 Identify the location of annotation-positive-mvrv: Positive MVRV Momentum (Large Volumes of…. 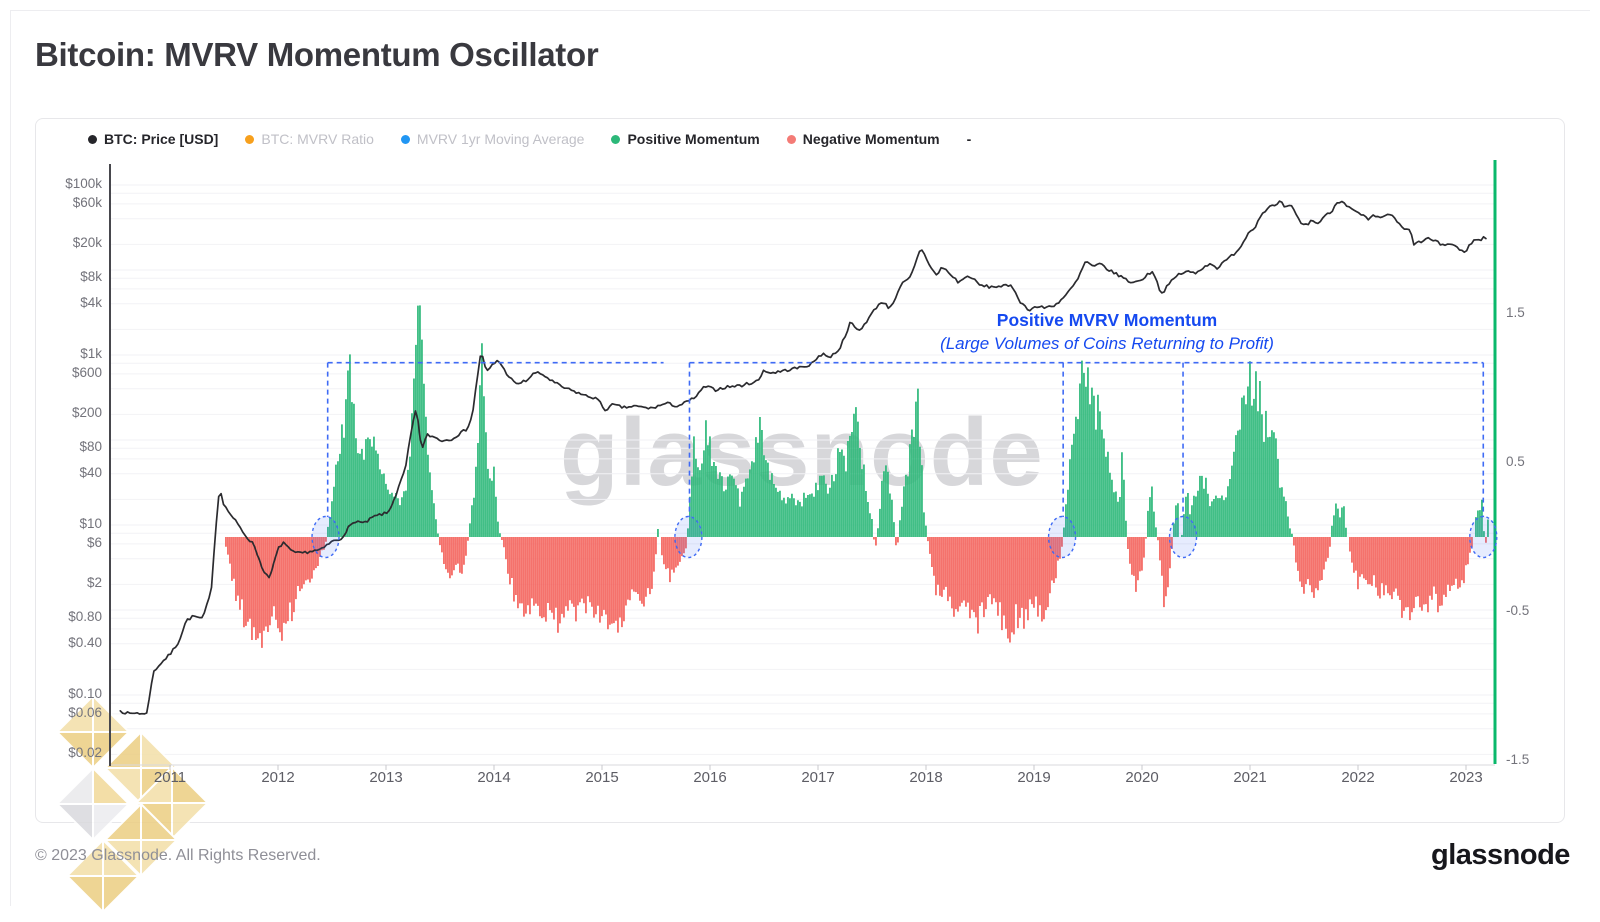
(1107, 332).